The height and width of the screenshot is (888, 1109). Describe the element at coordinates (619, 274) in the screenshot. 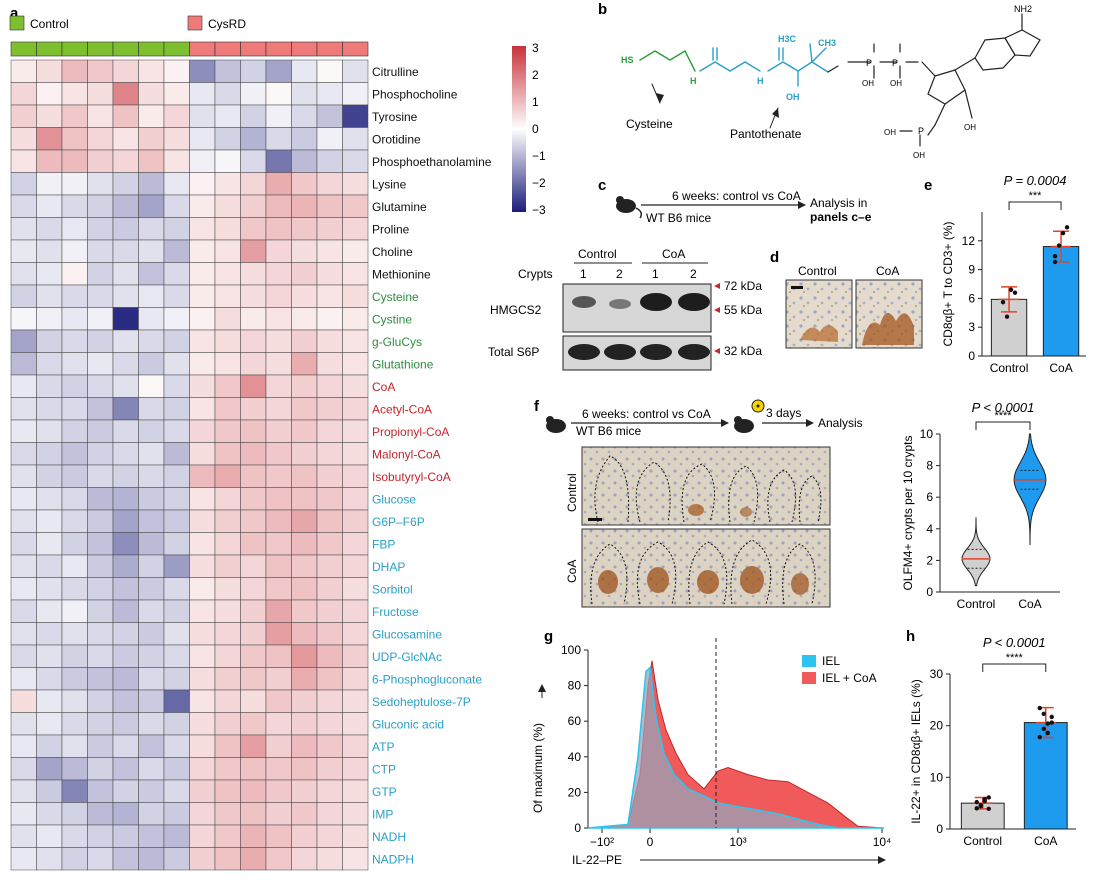

I see `lane-2: 2` at that location.